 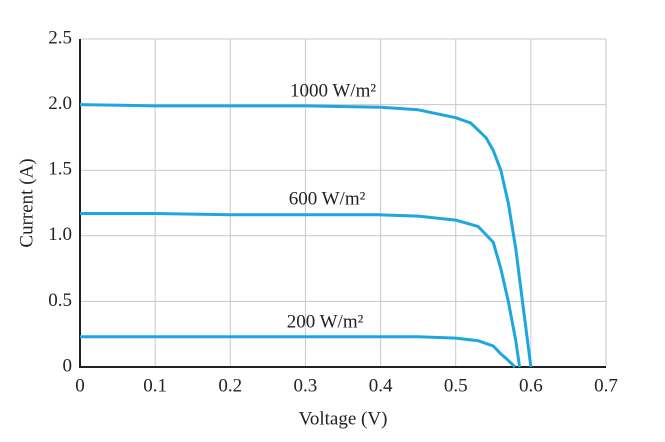 What do you see at coordinates (26, 202) in the screenshot?
I see `y-axis-label: Current (A)` at bounding box center [26, 202].